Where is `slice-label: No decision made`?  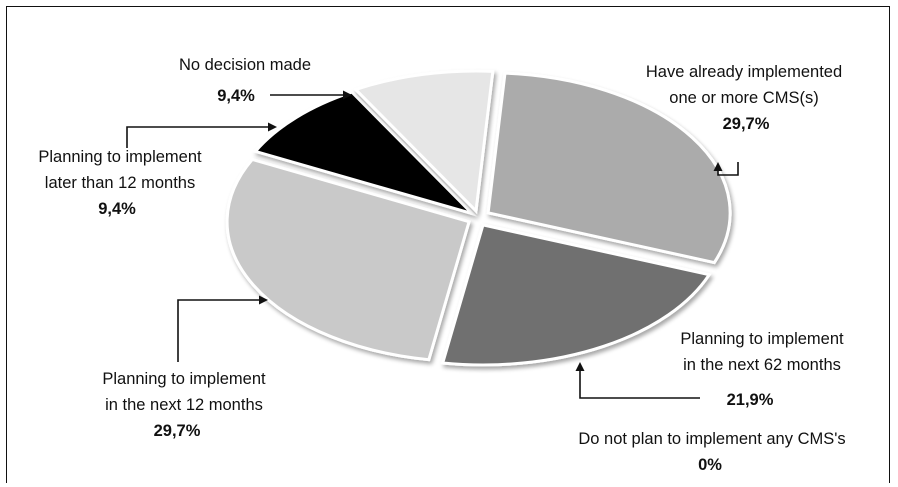 slice-label: No decision made is located at coordinates (245, 65).